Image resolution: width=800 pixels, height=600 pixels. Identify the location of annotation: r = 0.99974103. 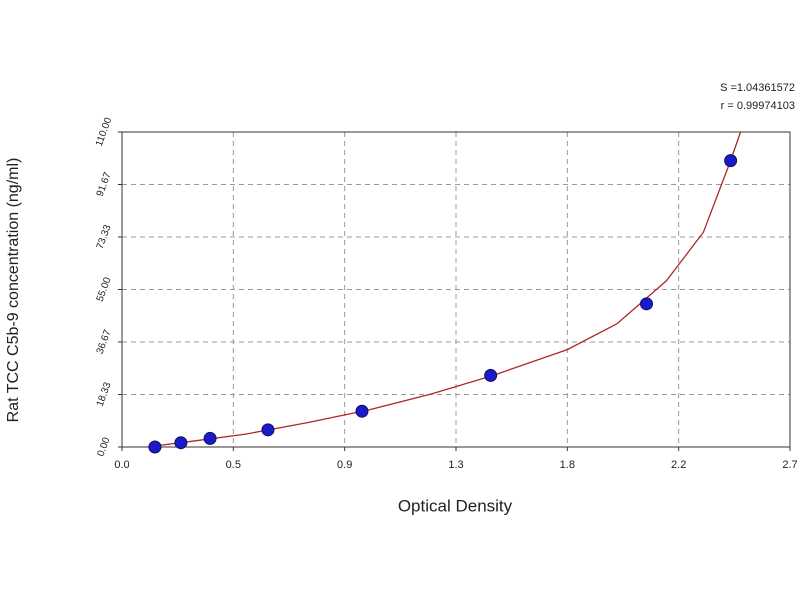
(758, 106).